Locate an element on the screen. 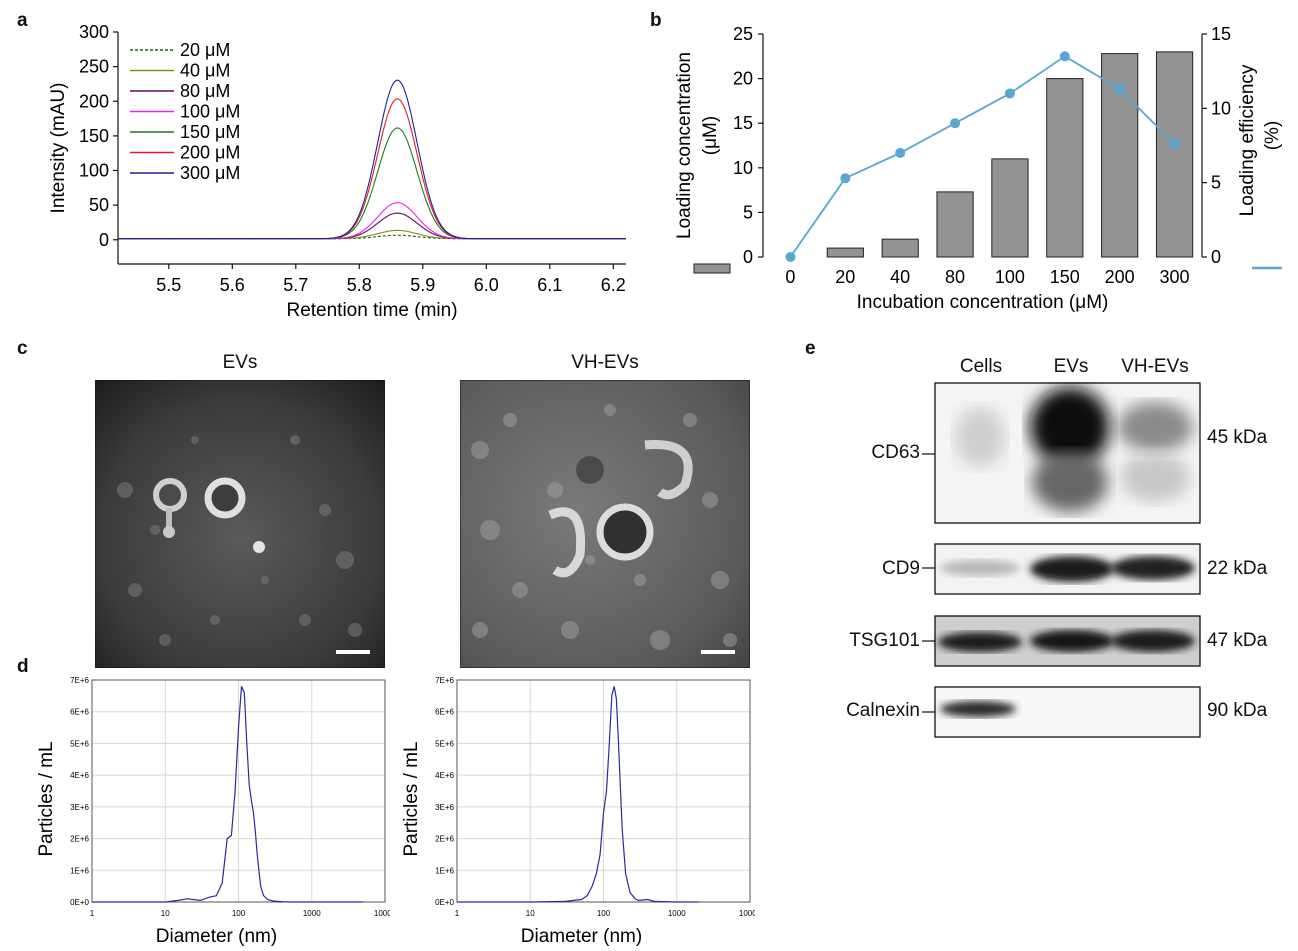 The width and height of the screenshot is (1298, 951). y-tick-label: 250 is located at coordinates (94, 67).